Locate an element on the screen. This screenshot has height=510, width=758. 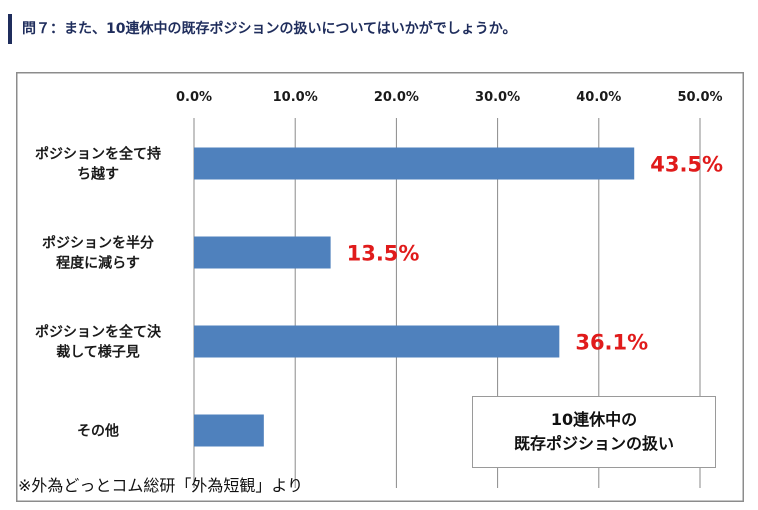
x-tick-label: 20.0% is located at coordinates (396, 97).